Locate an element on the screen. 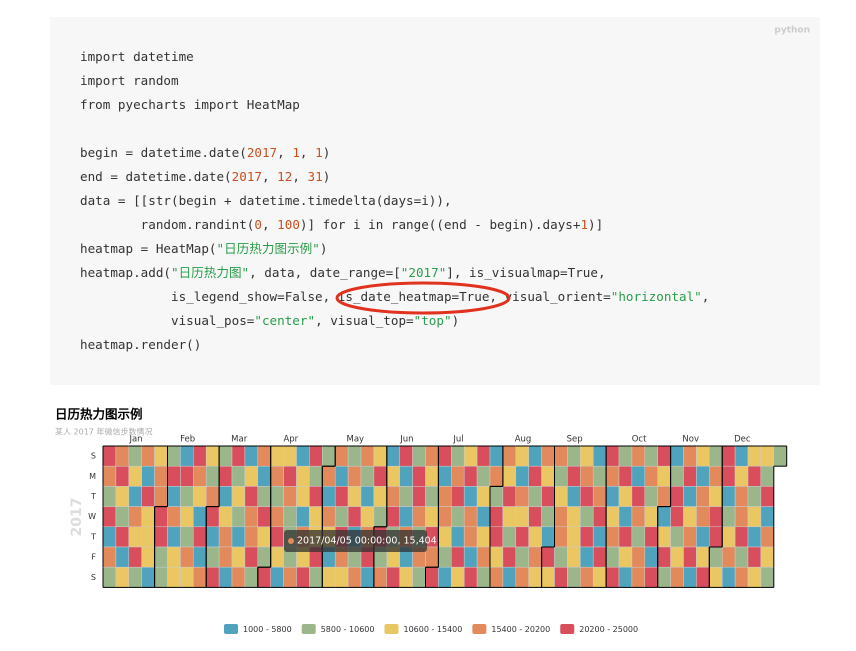 Image resolution: width=856 pixels, height=651 pixels. month-label: Aug is located at coordinates (523, 440).